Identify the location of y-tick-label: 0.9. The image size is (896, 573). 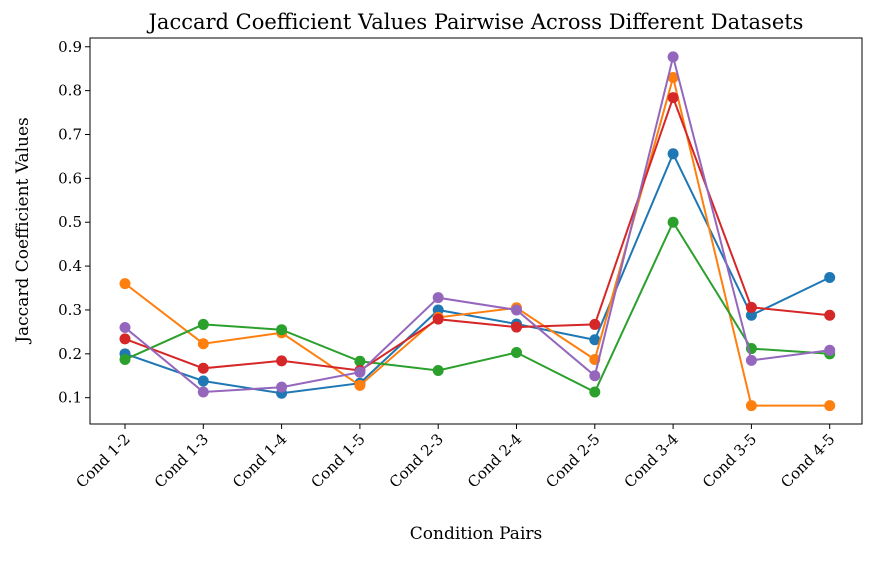
(70, 47).